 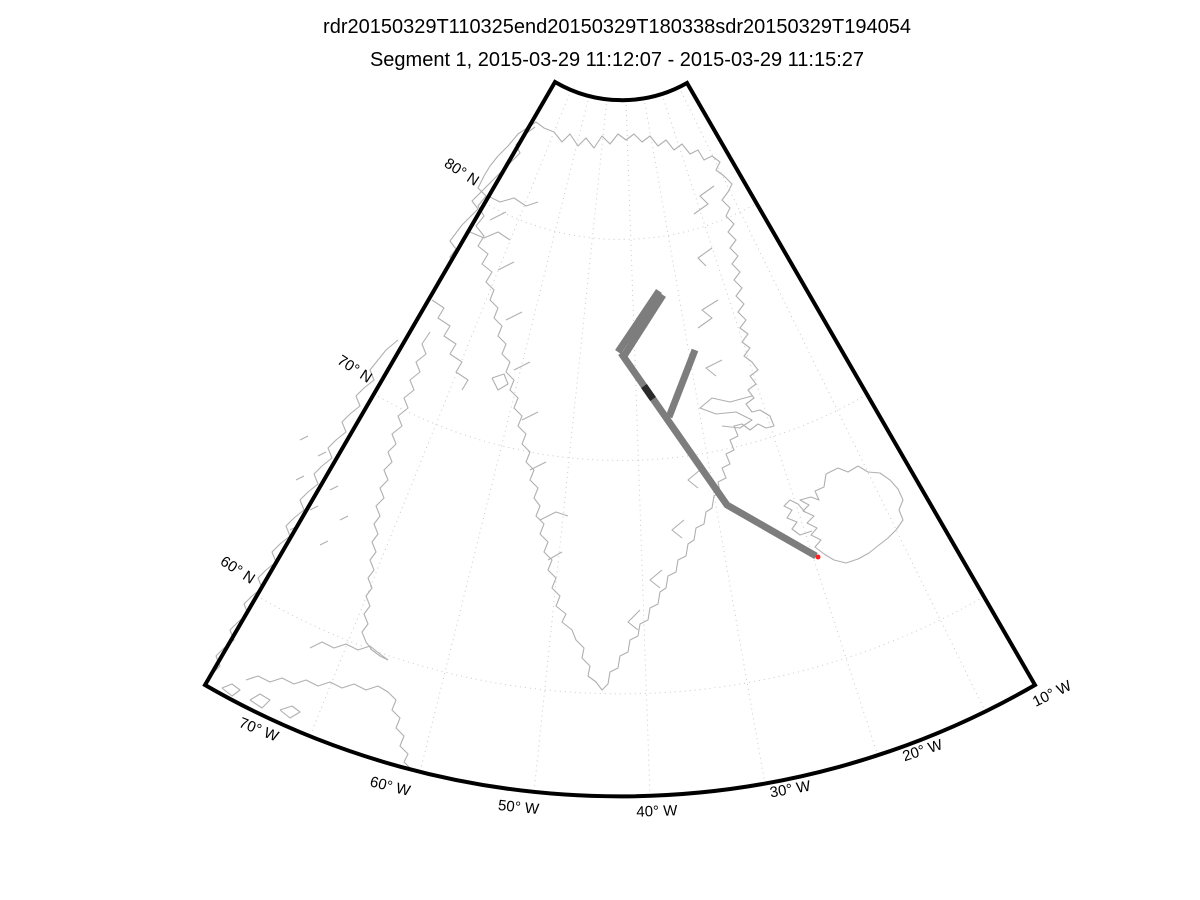 I want to click on lat-label-70n: 70° N, so click(x=354, y=369).